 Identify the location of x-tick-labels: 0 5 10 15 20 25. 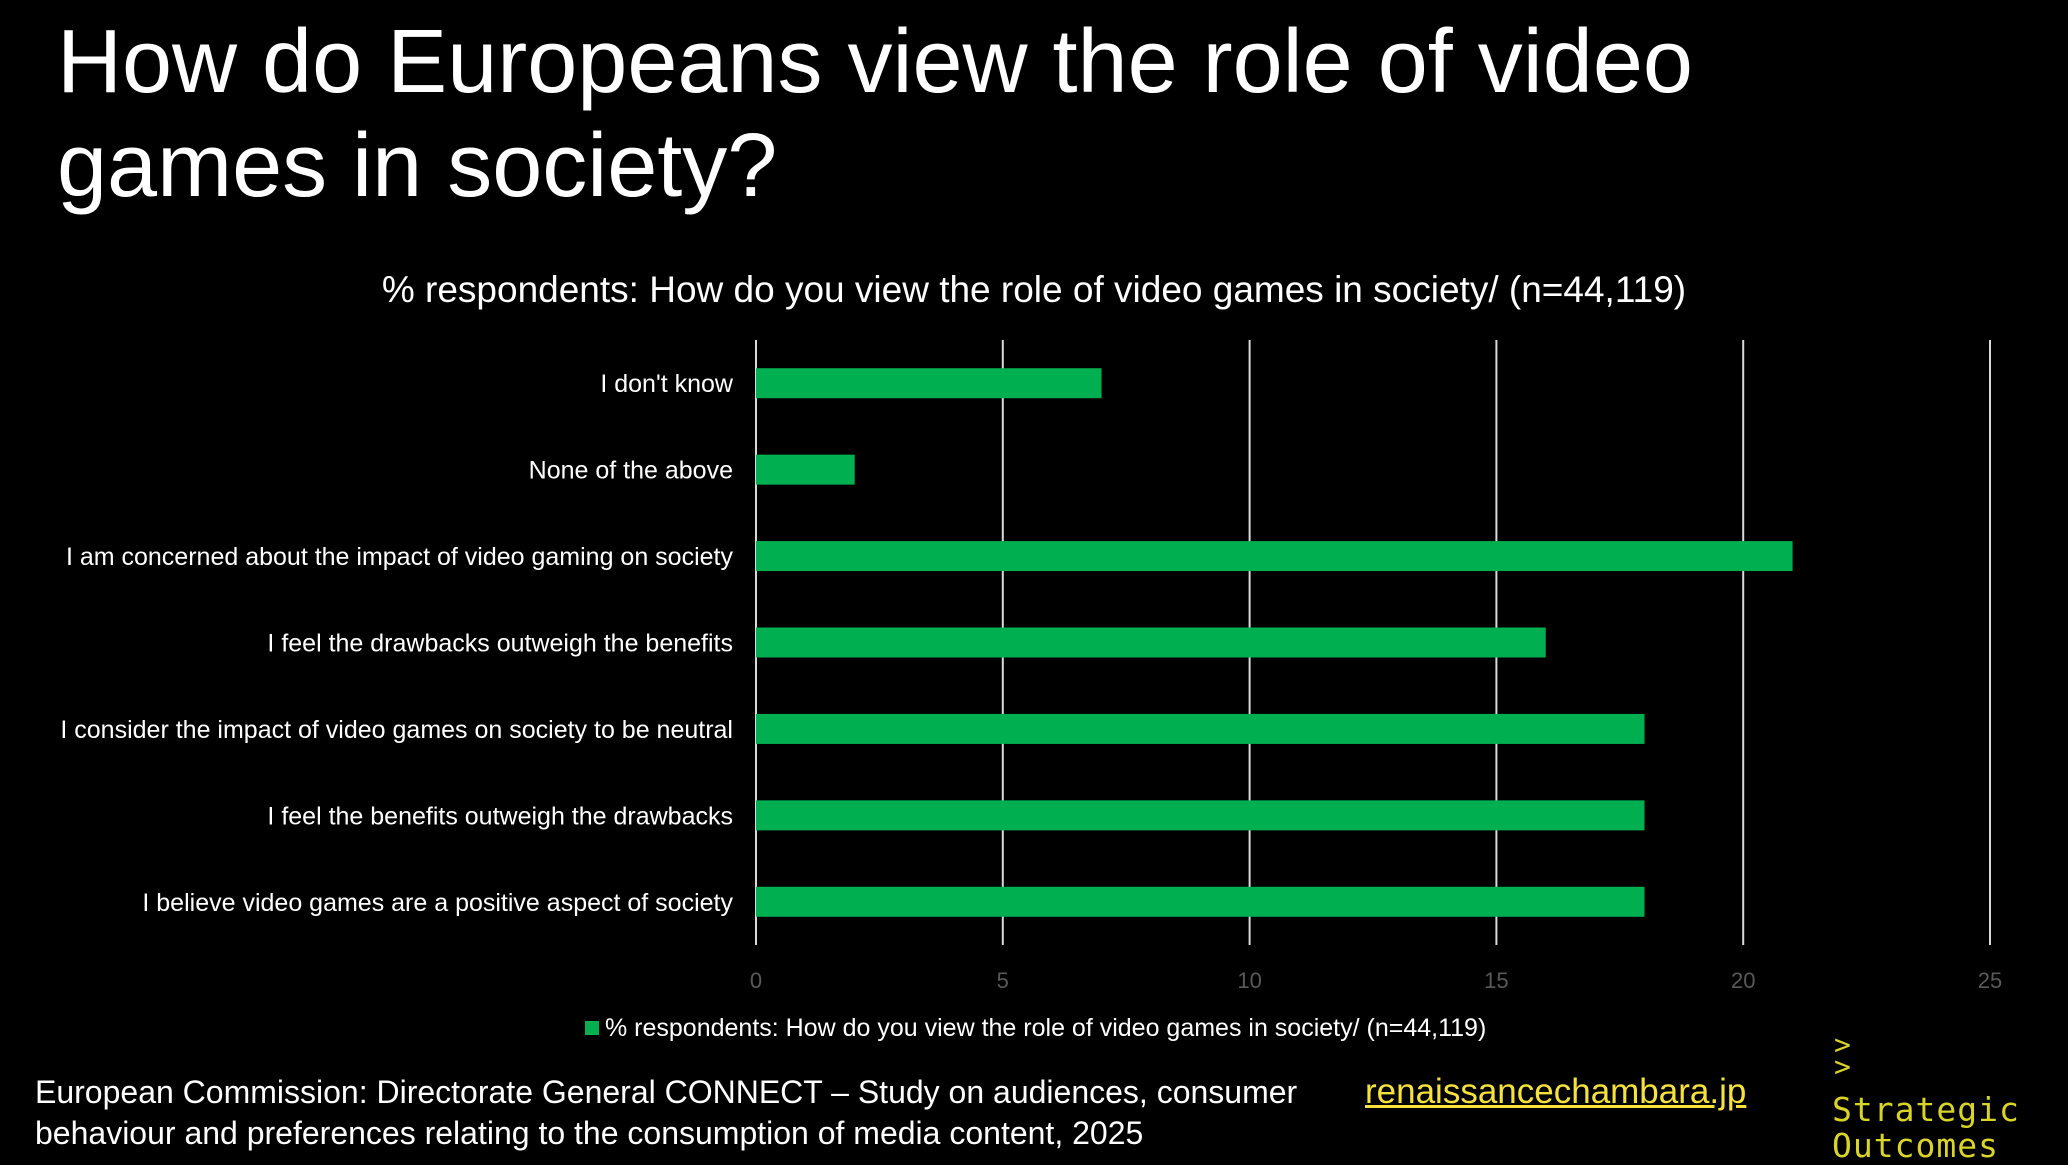
(1376, 980).